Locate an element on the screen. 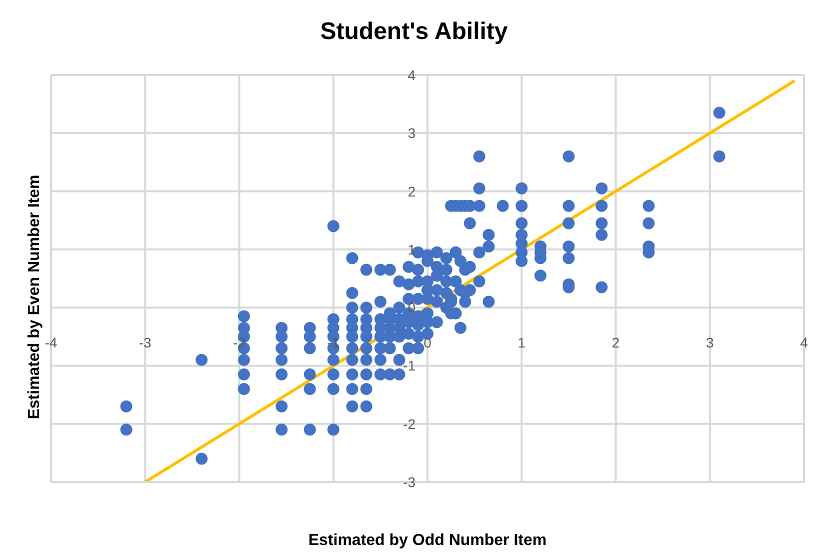 The height and width of the screenshot is (558, 820). y-axis-title: Estimated by Even Number Item is located at coordinates (35, 298).